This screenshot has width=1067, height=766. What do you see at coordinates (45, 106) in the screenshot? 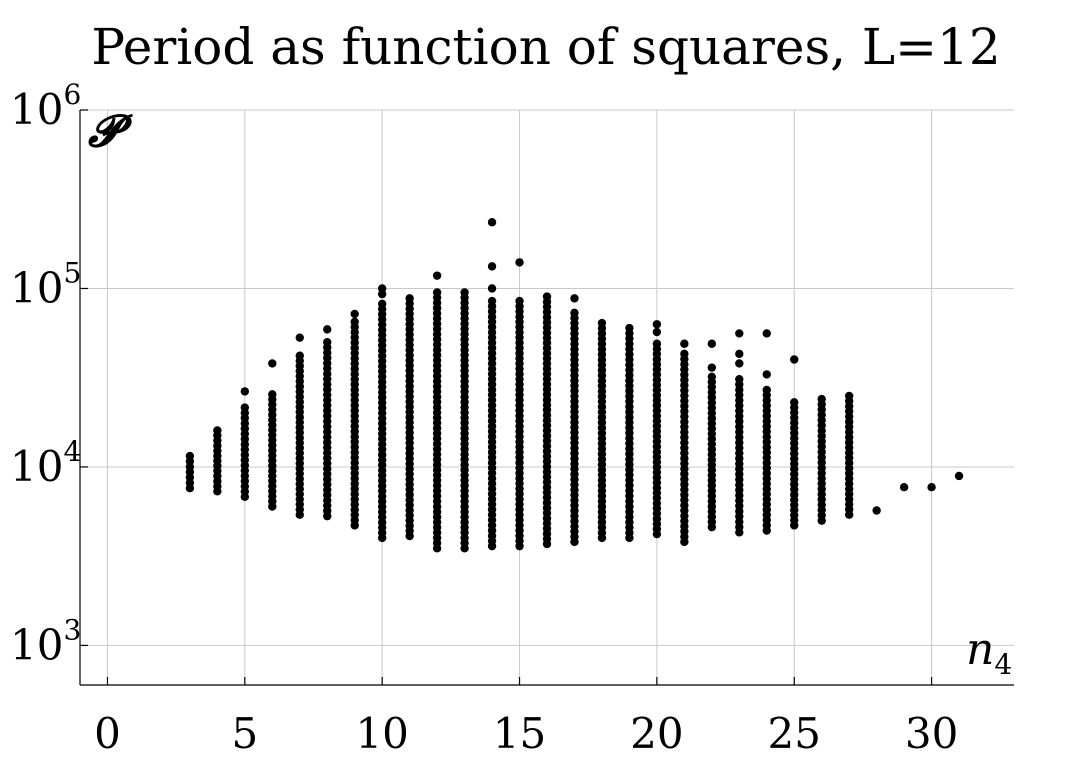
I see `y-tick-label: 10⁶` at bounding box center [45, 106].